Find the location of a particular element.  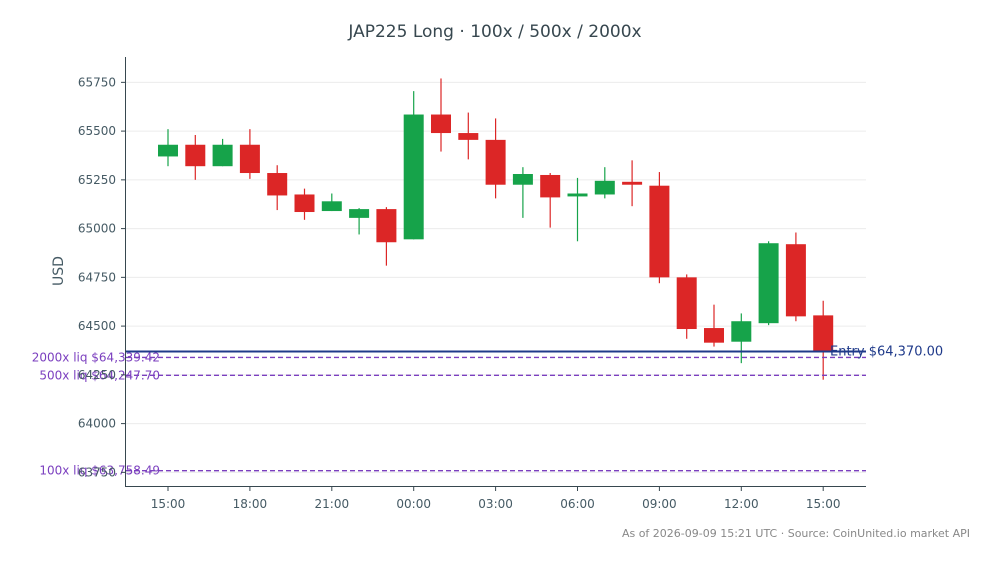

y-tick-label: 63750 is located at coordinates (97, 472).